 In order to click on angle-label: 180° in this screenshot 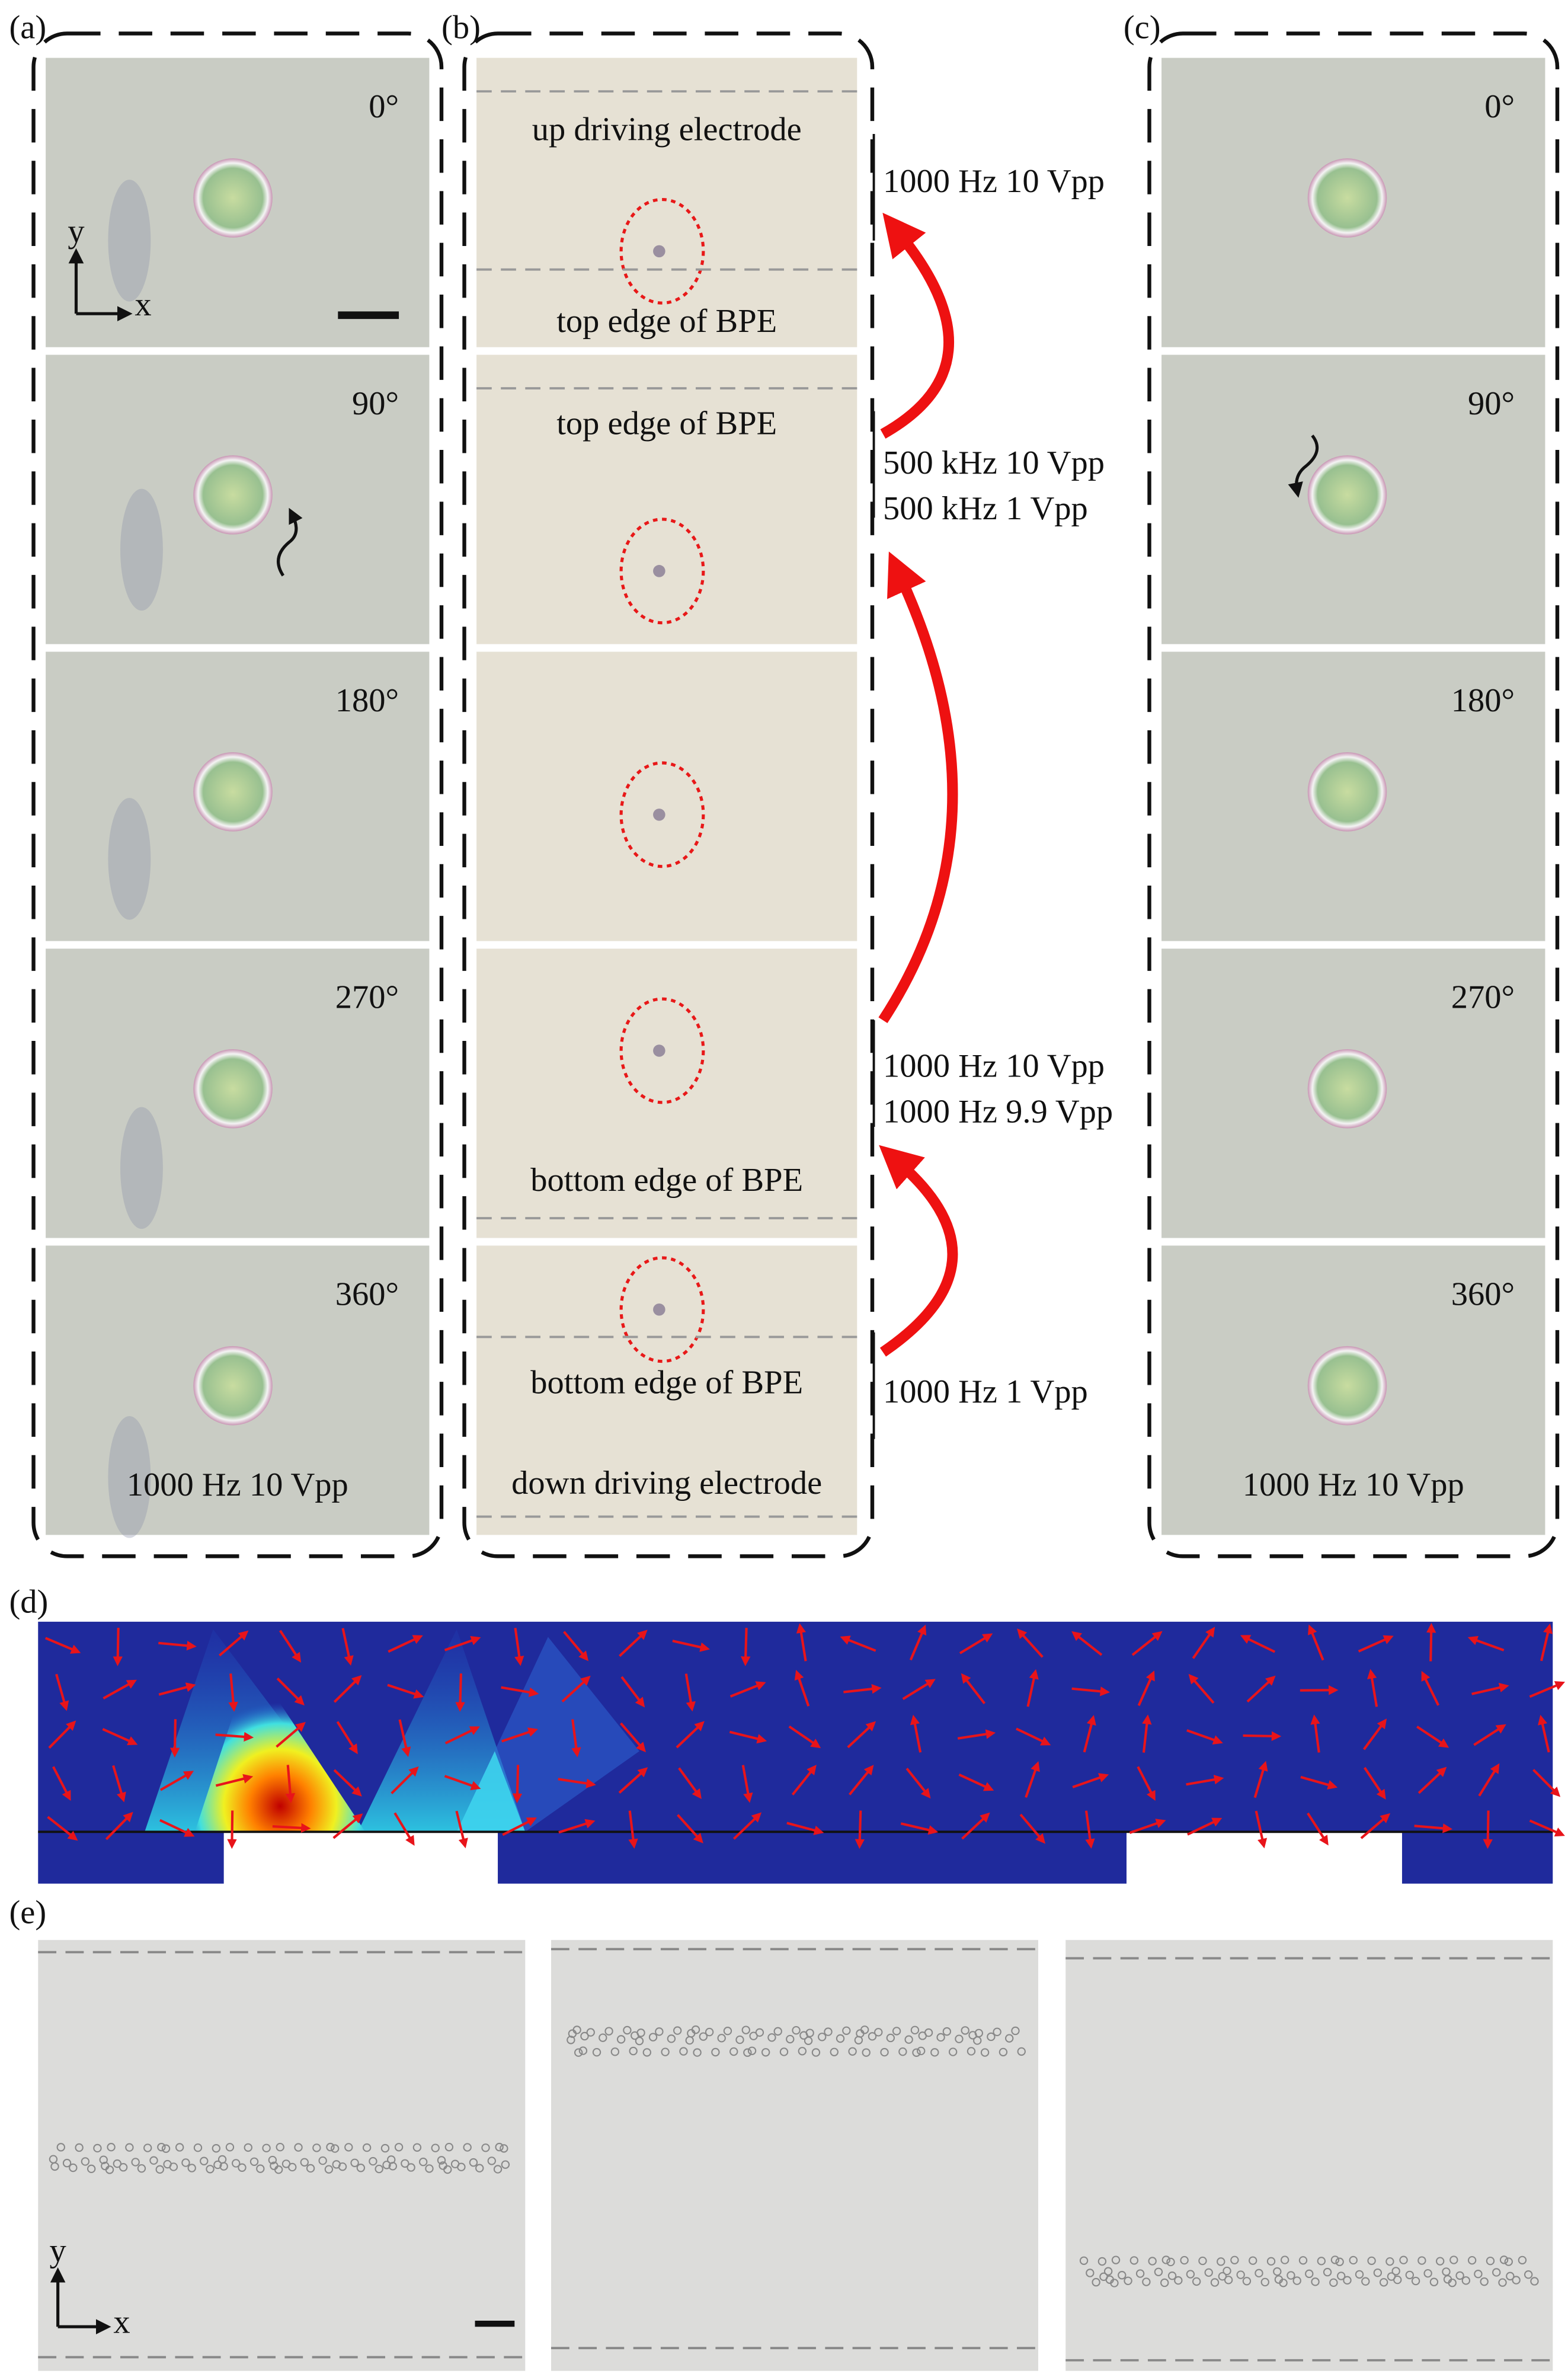, I will do `click(1483, 700)`.